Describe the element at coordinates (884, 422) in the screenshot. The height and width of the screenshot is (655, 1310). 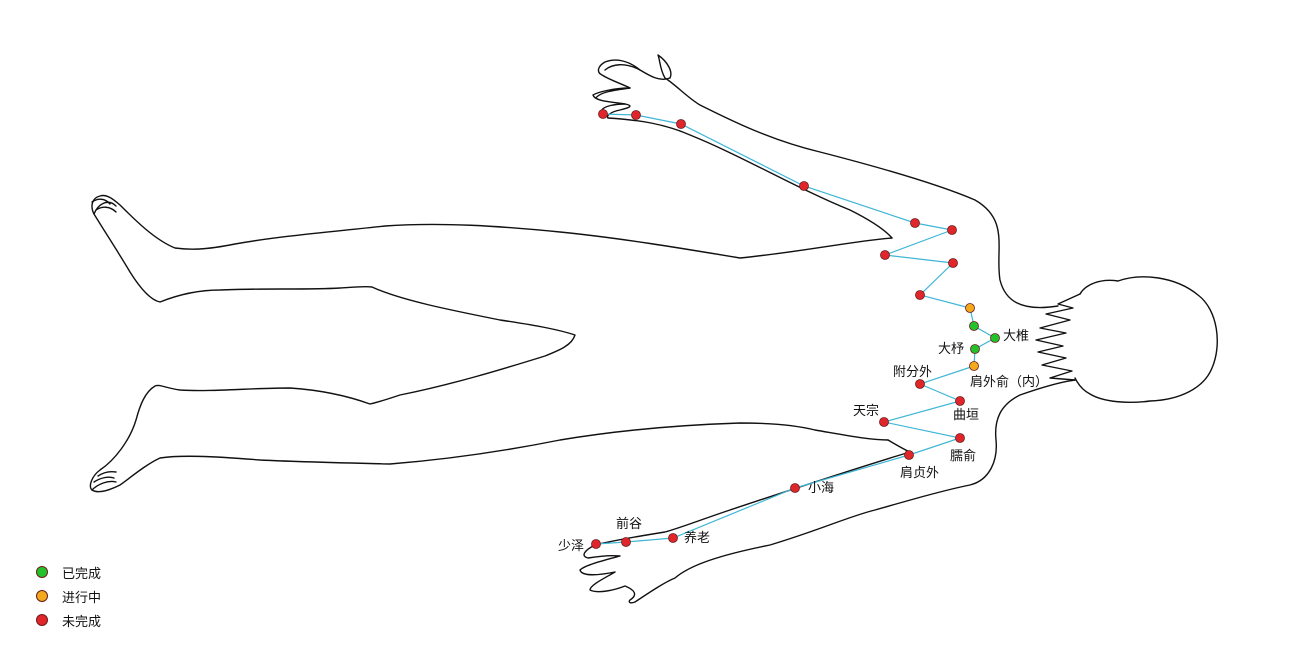
I see `point-tianzong` at that location.